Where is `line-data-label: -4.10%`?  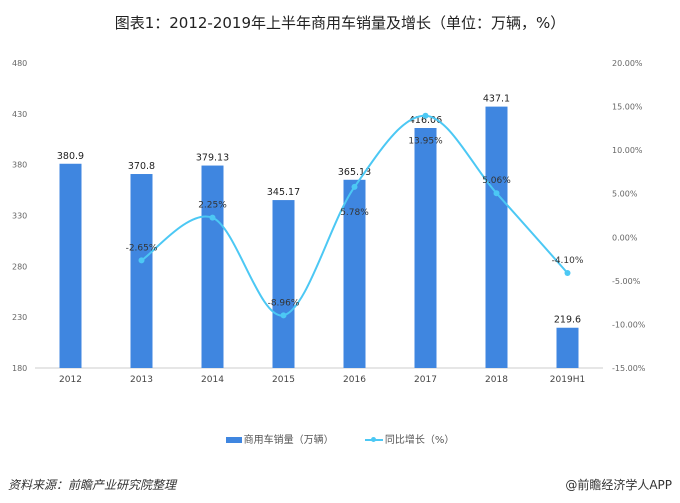 line-data-label: -4.10% is located at coordinates (568, 261).